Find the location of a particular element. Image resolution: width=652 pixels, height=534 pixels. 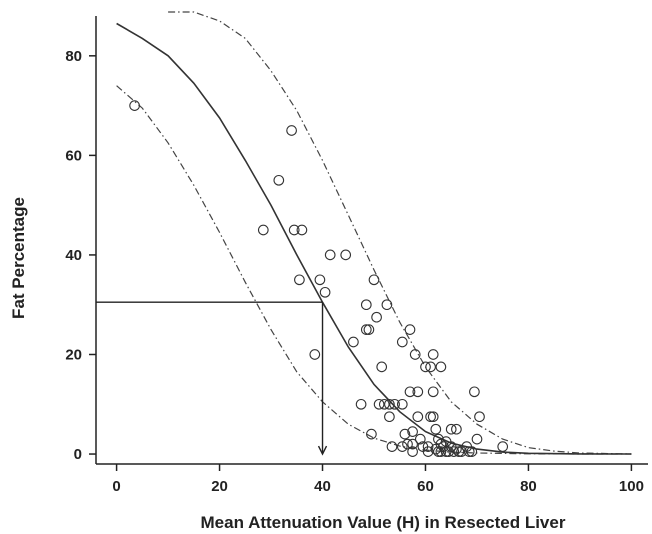

x-tick-label: 40 is located at coordinates (322, 486).